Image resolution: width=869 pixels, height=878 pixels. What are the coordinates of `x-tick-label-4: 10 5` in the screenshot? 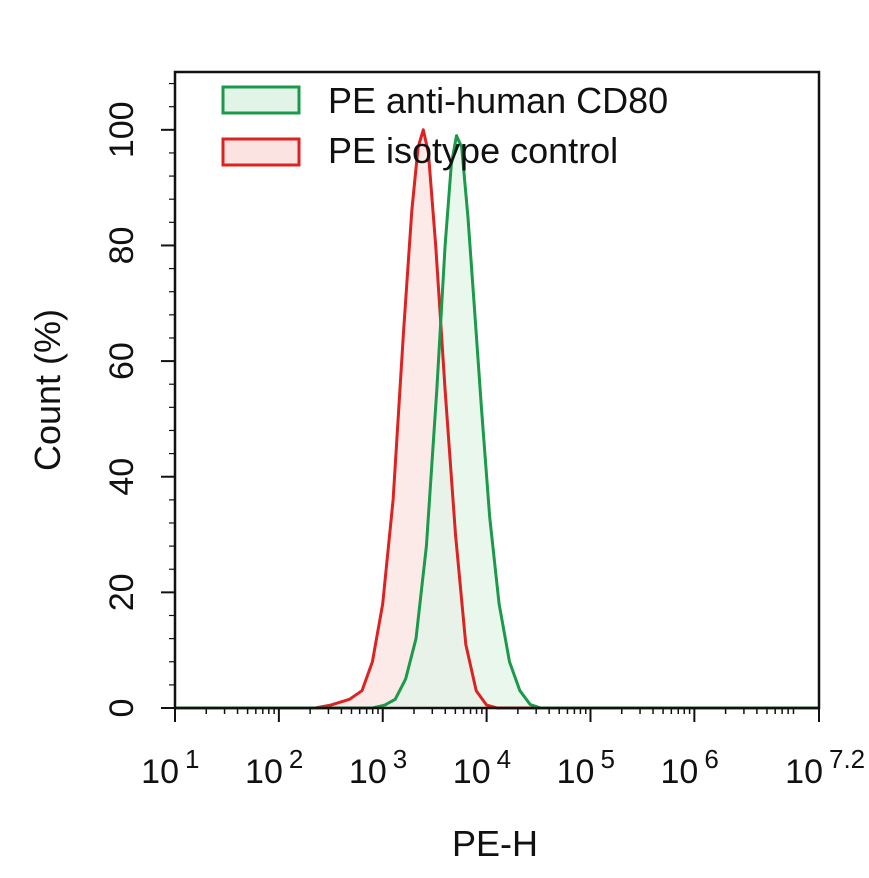 It's located at (586, 767).